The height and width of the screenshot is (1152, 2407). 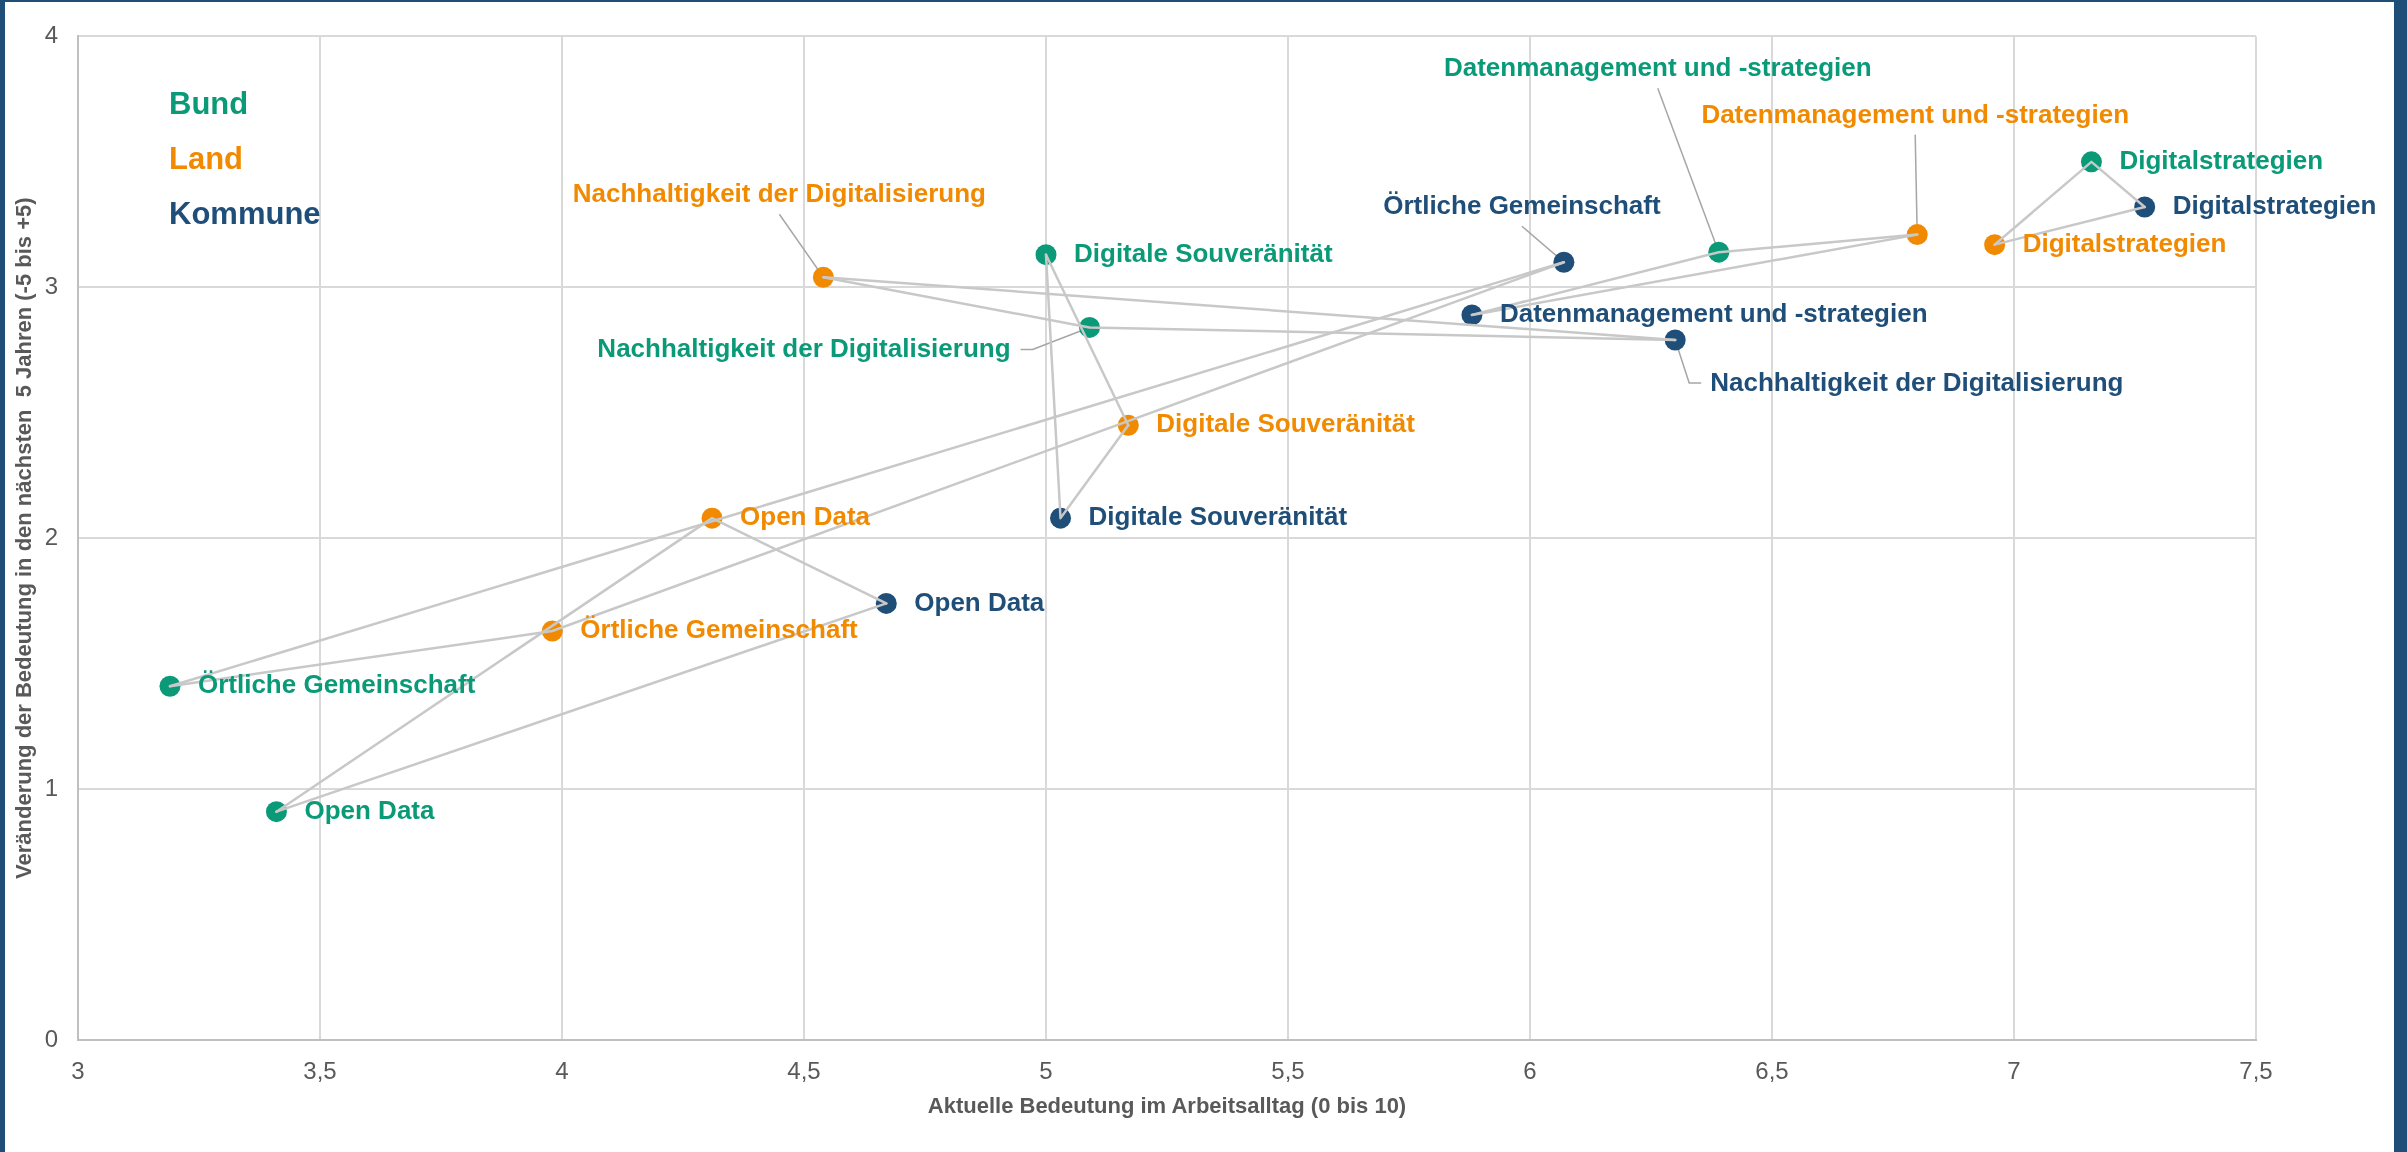 What do you see at coordinates (2256, 1071) in the screenshot?
I see `x-tick-label: 7,5` at bounding box center [2256, 1071].